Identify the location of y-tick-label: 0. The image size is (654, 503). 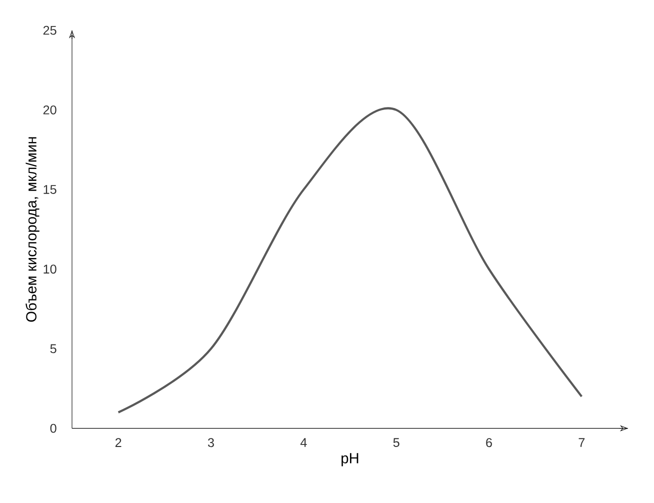
(53, 428).